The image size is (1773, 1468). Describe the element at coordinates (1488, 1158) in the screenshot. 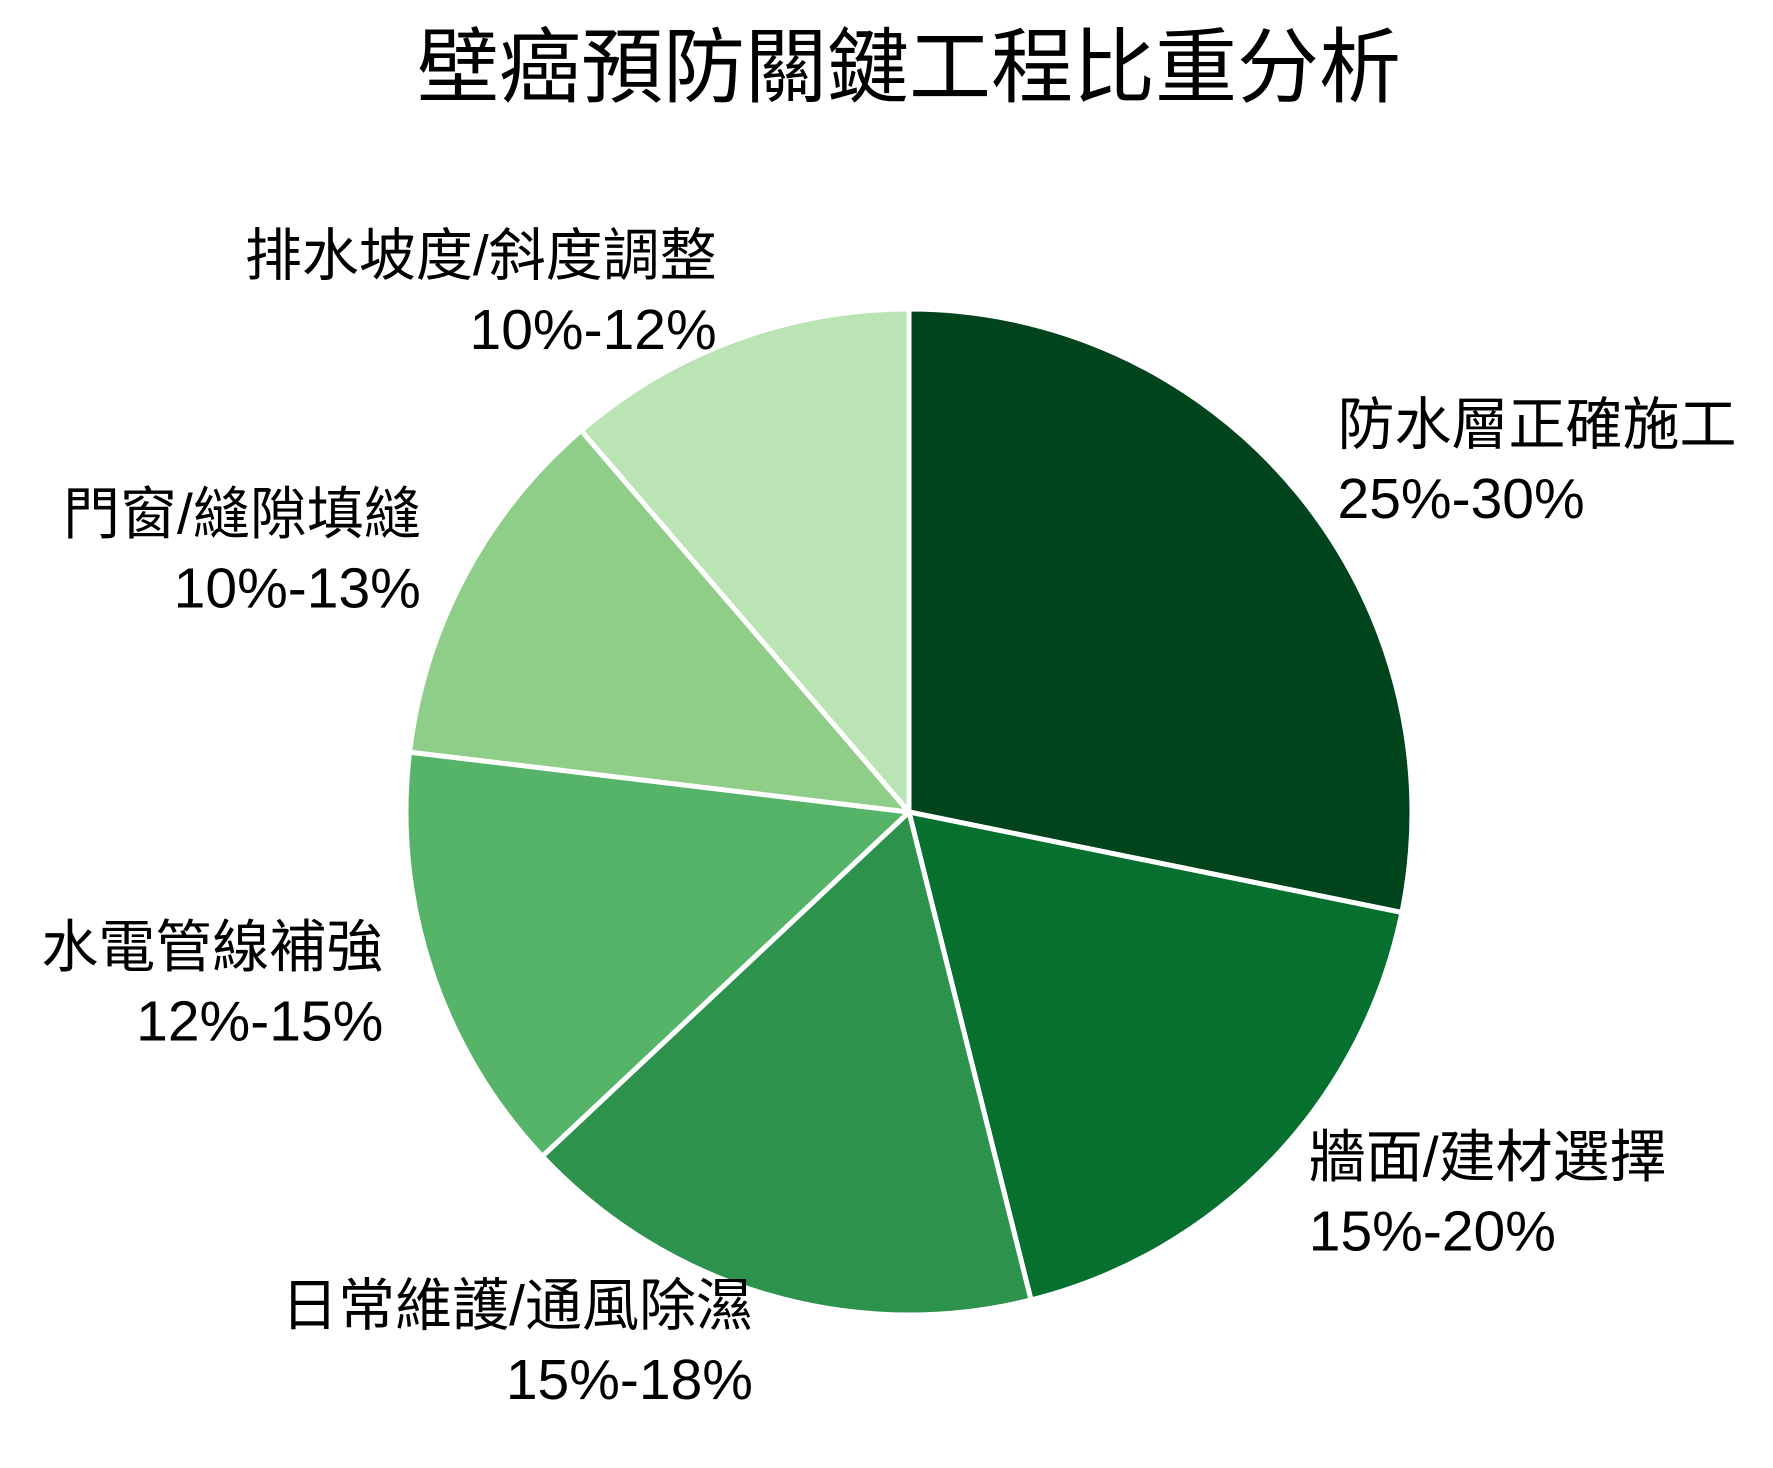

I see `slice-category-label-2: 牆面/建材選擇` at that location.